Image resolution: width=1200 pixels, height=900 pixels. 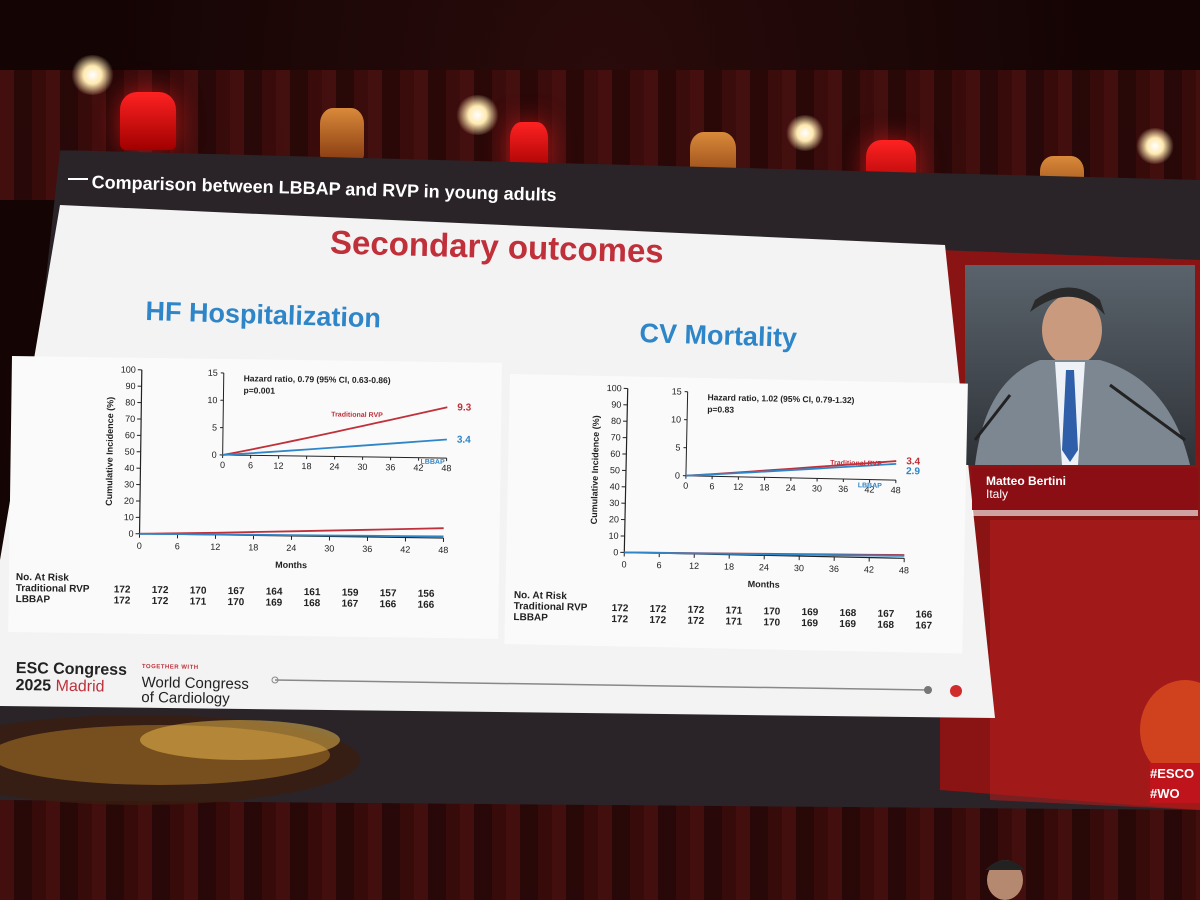 What do you see at coordinates (869, 569) in the screenshot?
I see `x-tick-label: 42` at bounding box center [869, 569].